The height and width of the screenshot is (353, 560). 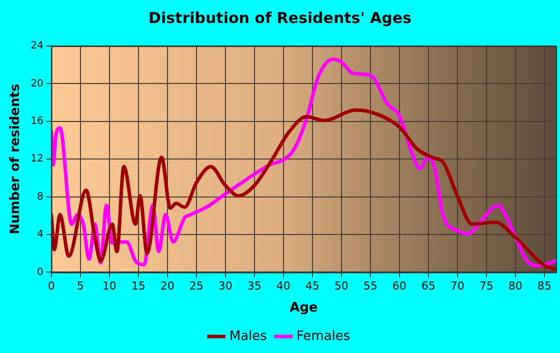 What do you see at coordinates (37, 121) in the screenshot?
I see `y-tick-label: 16` at bounding box center [37, 121].